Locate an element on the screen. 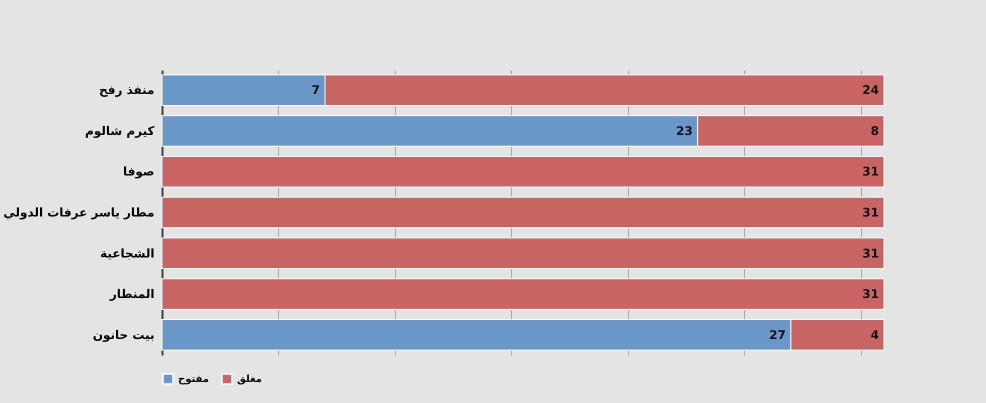 The width and height of the screenshot is (986, 403). legend-label: مغلق is located at coordinates (249, 379).